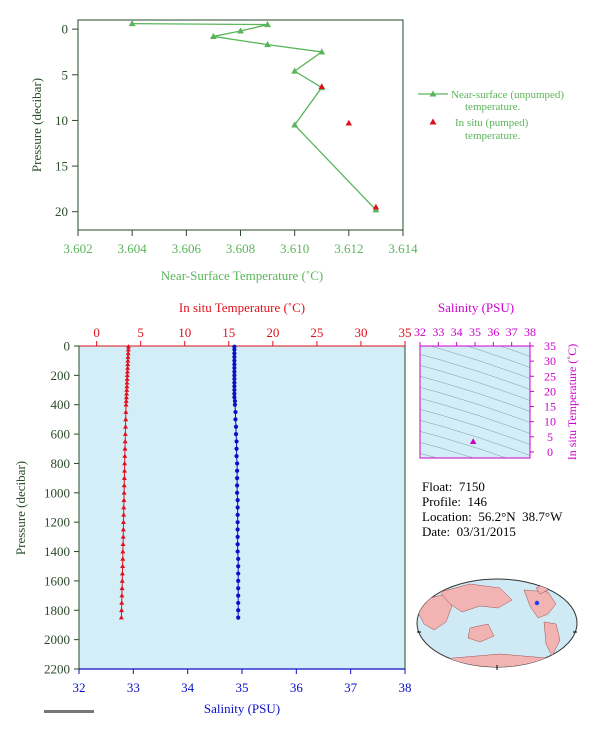 This screenshot has width=601, height=732. Describe the element at coordinates (188, 687) in the screenshot. I see `salinity-tick-label: 34` at that location.